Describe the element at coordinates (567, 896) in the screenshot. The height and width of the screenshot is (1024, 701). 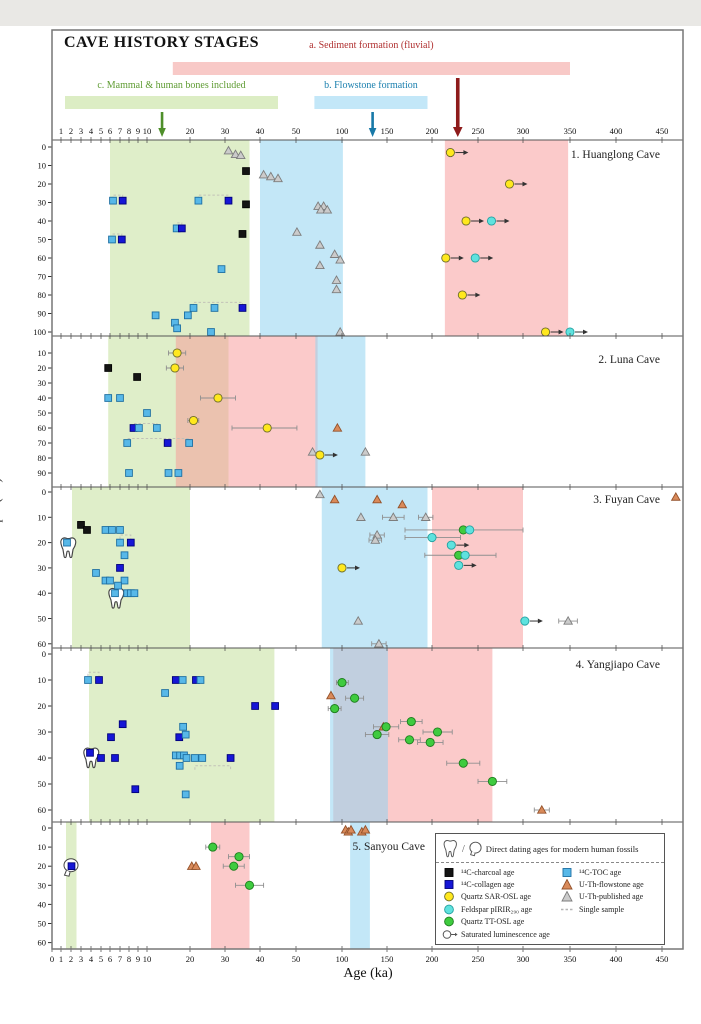
I see `uth-published-triangle-icon` at that location.